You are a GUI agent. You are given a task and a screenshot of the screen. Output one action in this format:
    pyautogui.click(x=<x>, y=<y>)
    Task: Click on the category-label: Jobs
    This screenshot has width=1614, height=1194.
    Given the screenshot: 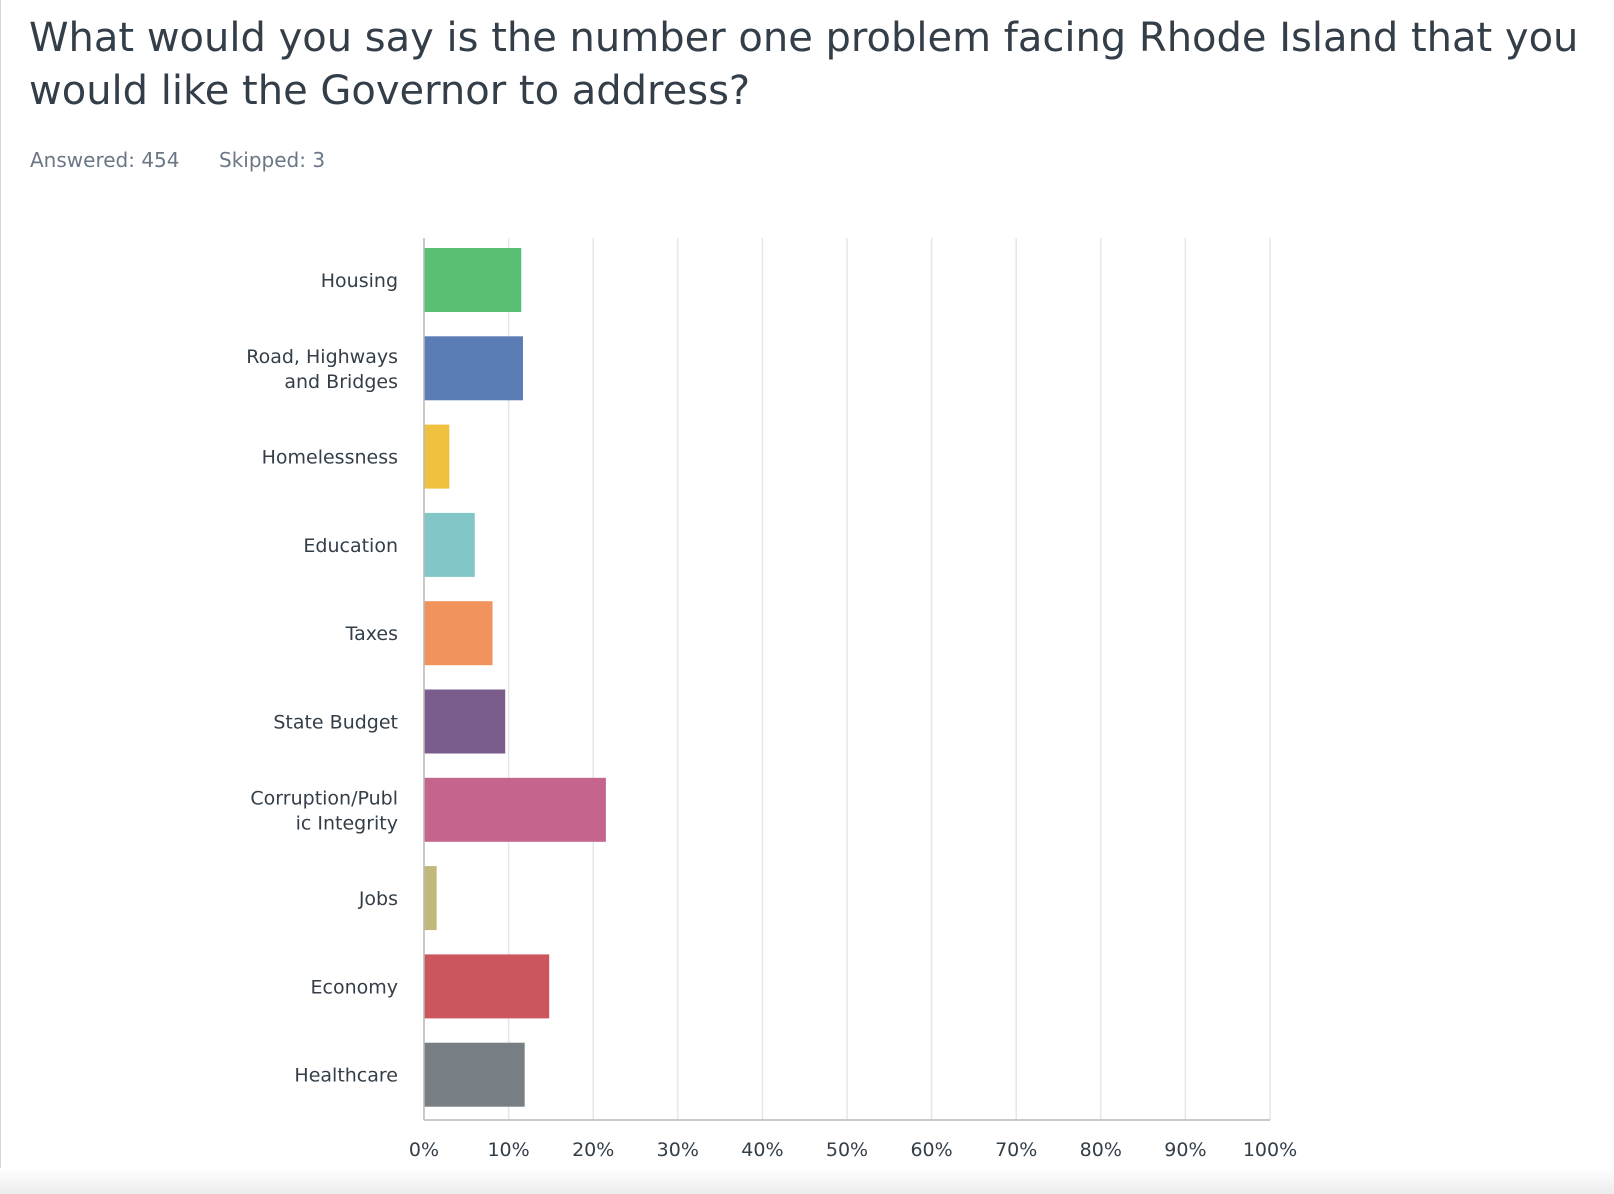 What is the action you would take?
    pyautogui.click(x=378, y=899)
    